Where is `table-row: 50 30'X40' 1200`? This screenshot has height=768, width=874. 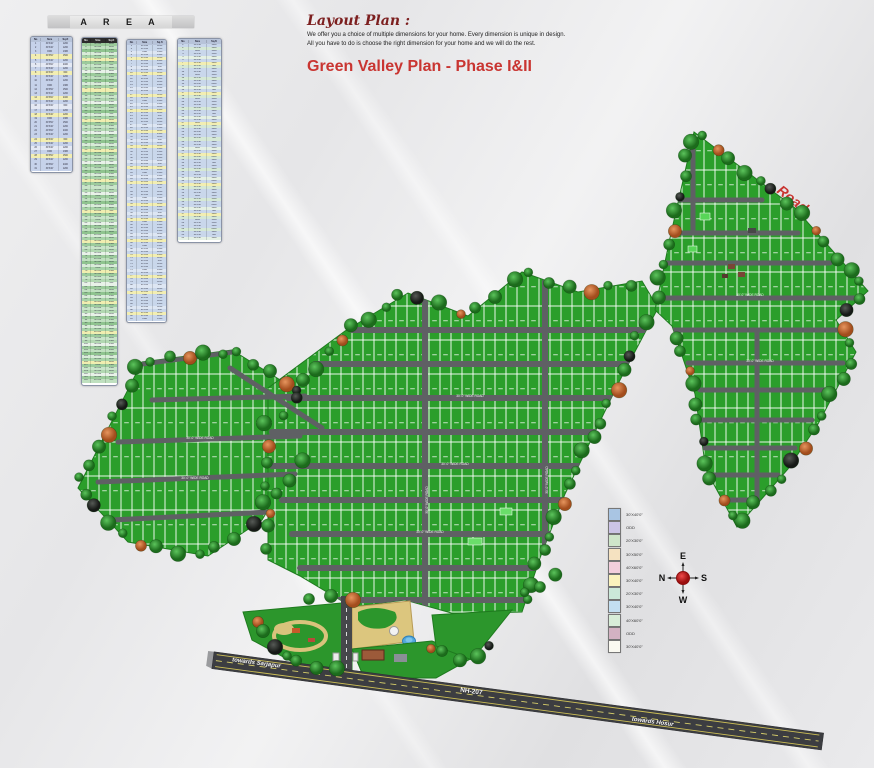
table-row: 50 30'X40' 1200 is located at coordinates (99, 193).